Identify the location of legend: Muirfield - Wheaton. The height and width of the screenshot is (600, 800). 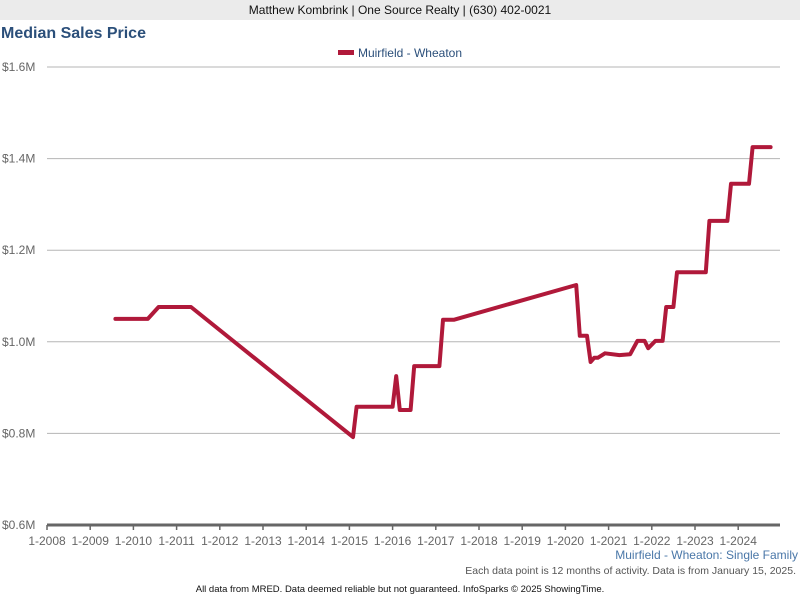
(400, 53).